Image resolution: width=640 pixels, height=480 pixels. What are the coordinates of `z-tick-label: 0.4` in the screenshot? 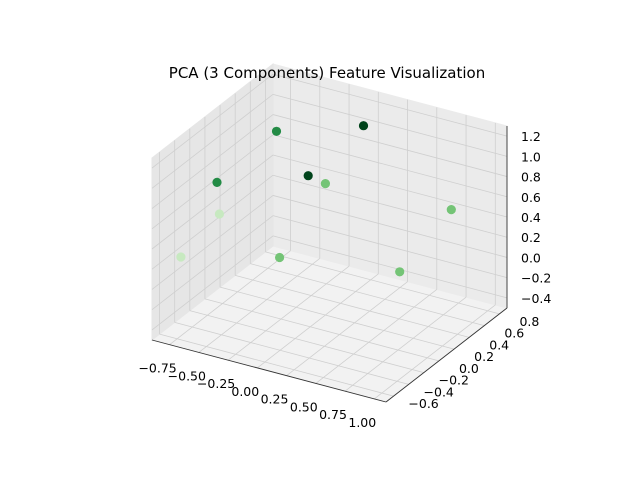 It's located at (531, 217).